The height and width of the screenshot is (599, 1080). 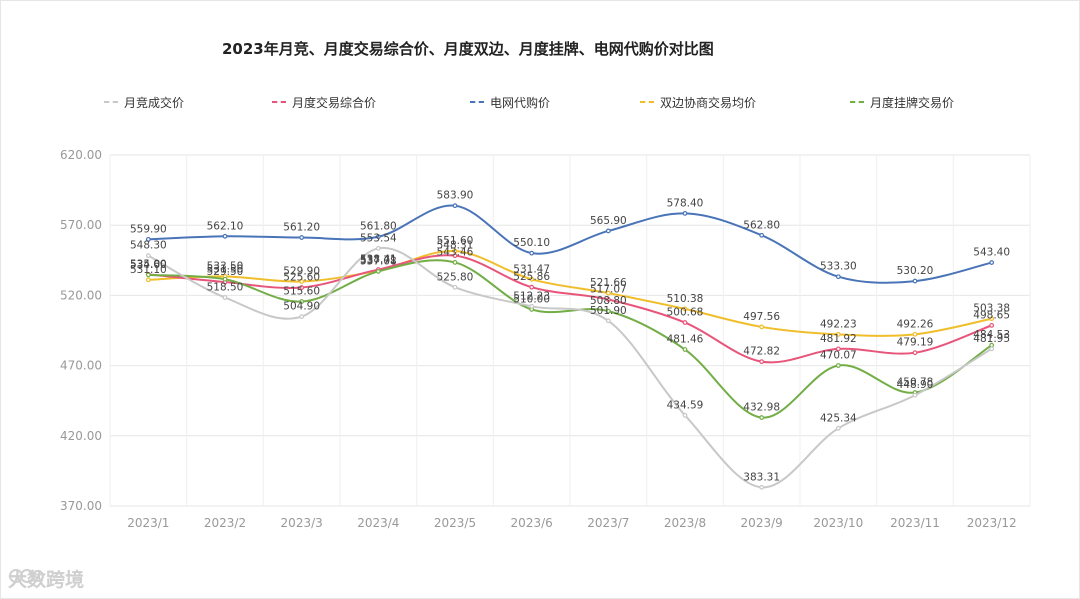 What do you see at coordinates (225, 266) in the screenshot?
I see `data-label: 533.50` at bounding box center [225, 266].